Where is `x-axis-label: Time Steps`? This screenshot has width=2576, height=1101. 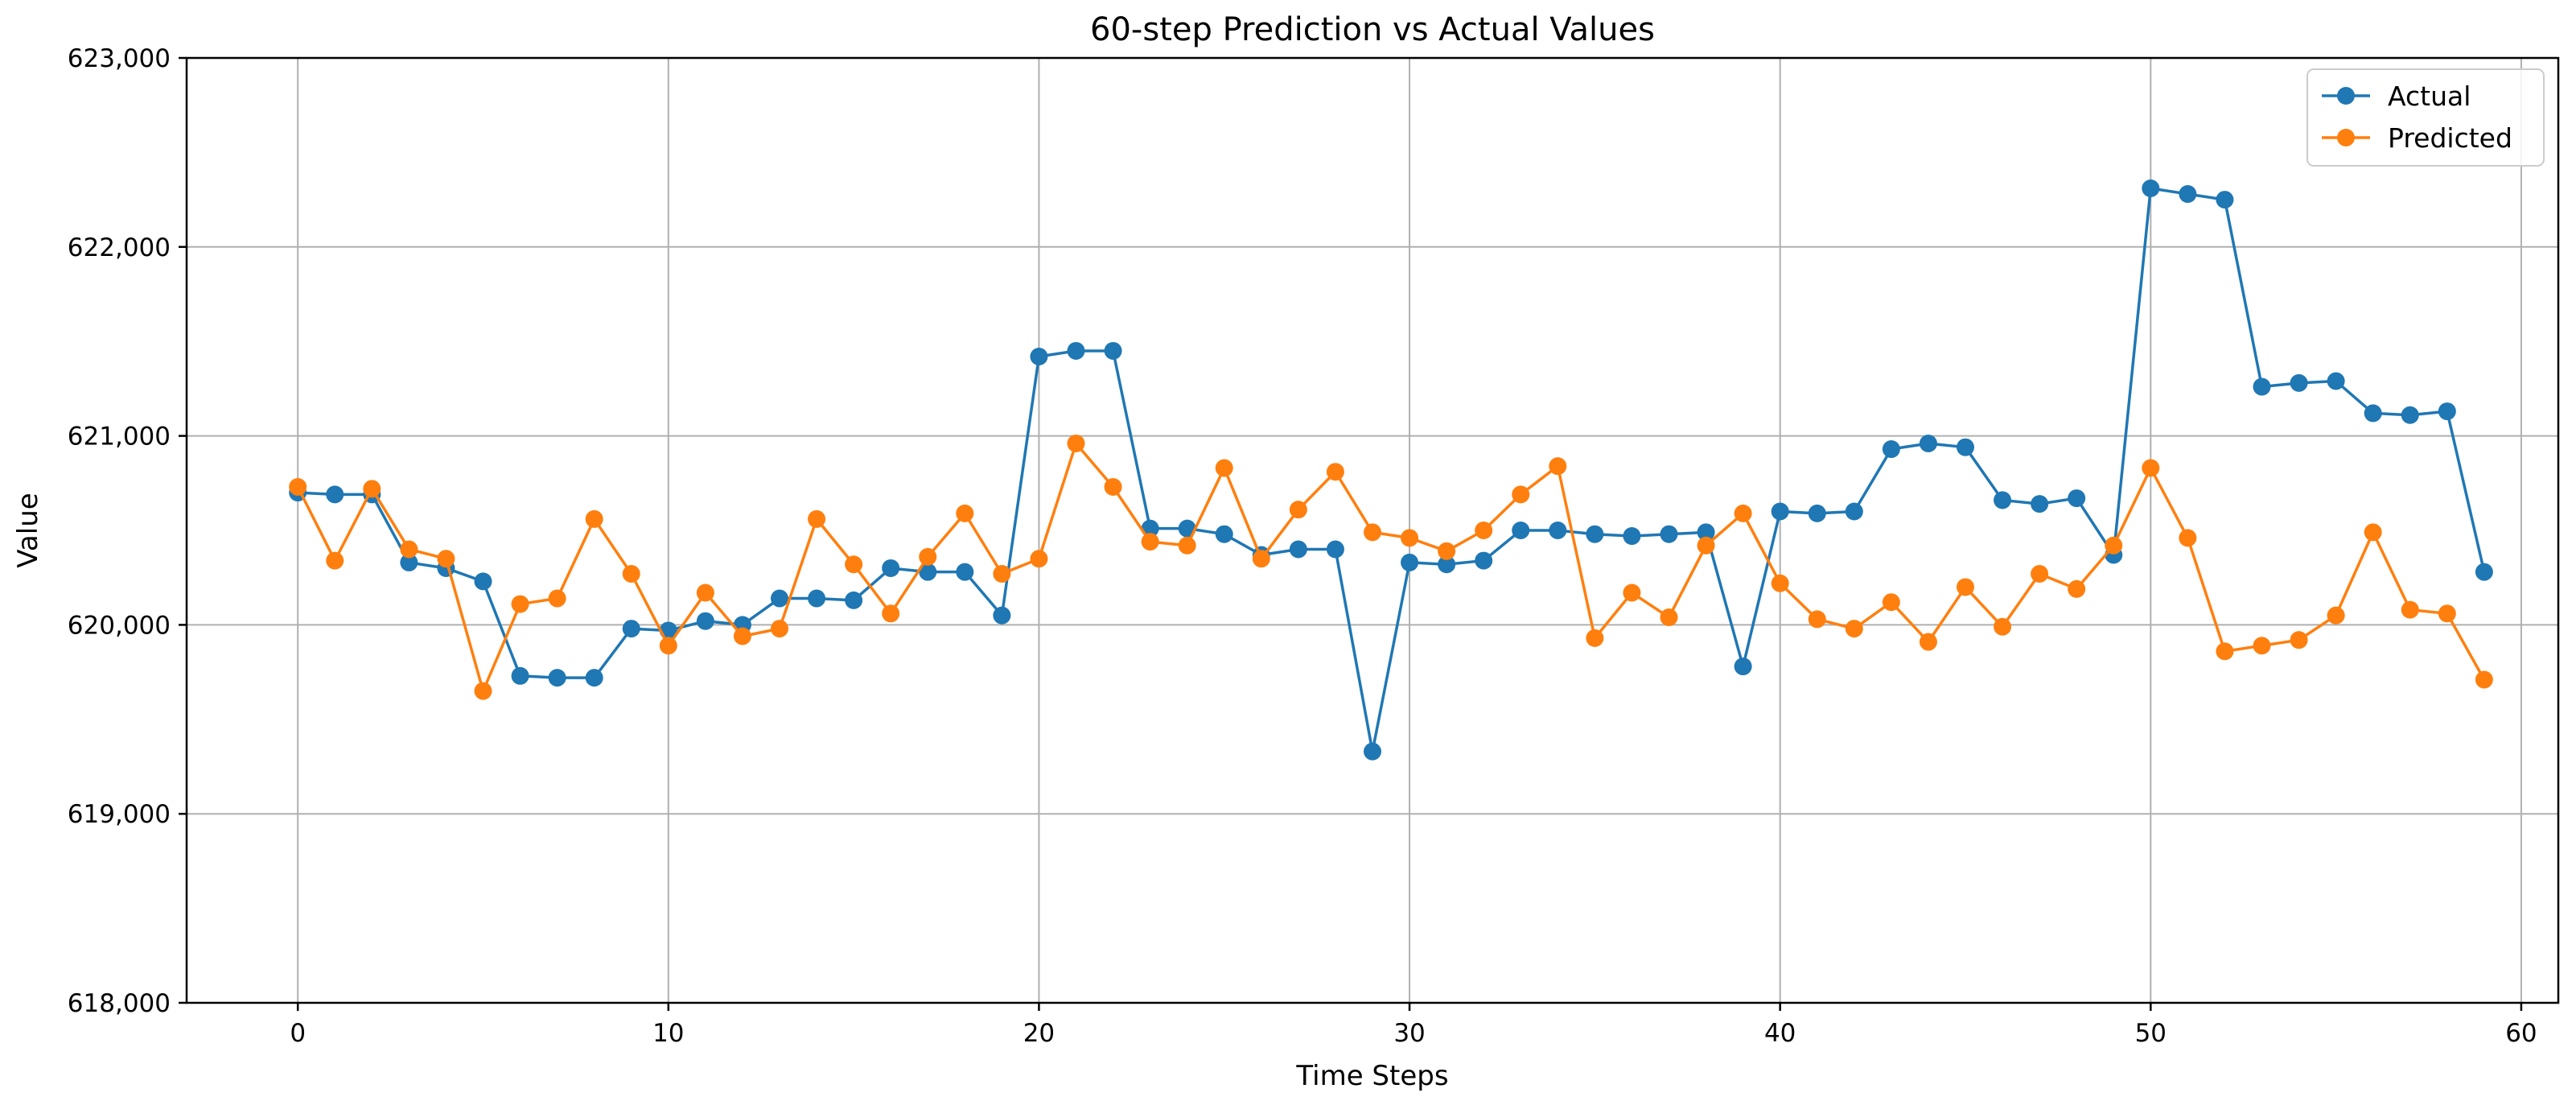
x-axis-label: Time Steps is located at coordinates (1371, 1076).